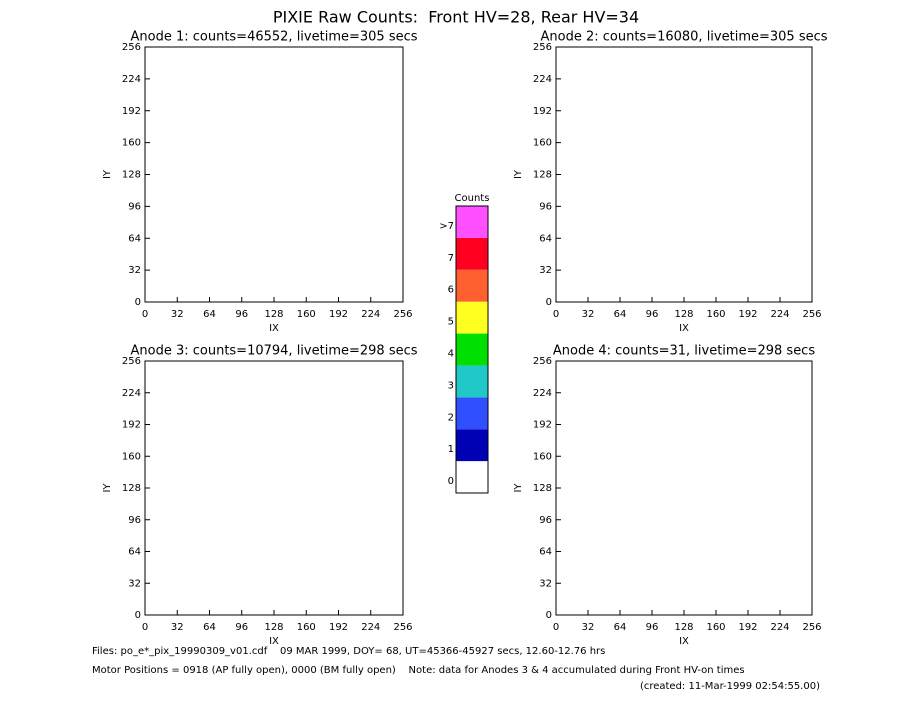 Image resolution: width=913 pixels, height=705 pixels. Describe the element at coordinates (273, 37) in the screenshot. I see `panel-title: Anode 1: counts=46552, livetime=305 secs` at that location.